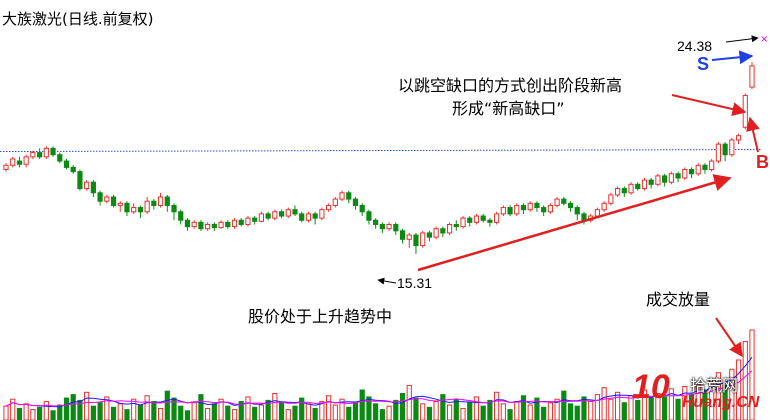  What do you see at coordinates (78, 19) in the screenshot?
I see `chart-title: 大族激光(日线.前复权)` at bounding box center [78, 19].